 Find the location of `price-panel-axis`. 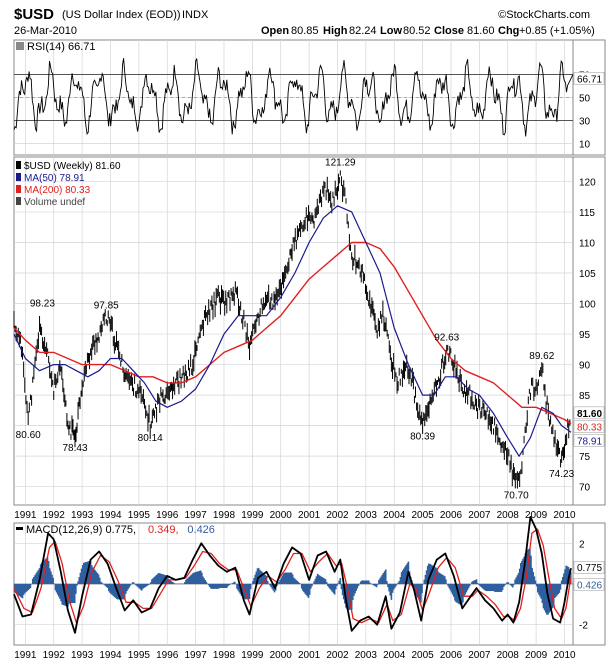

price-panel-axis is located at coordinates (589, 331).